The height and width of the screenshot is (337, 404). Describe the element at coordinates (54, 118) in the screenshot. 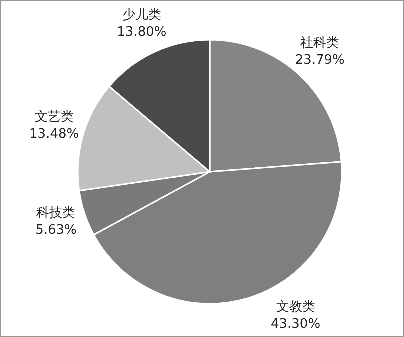

I see `slice-label: 文艺类` at that location.